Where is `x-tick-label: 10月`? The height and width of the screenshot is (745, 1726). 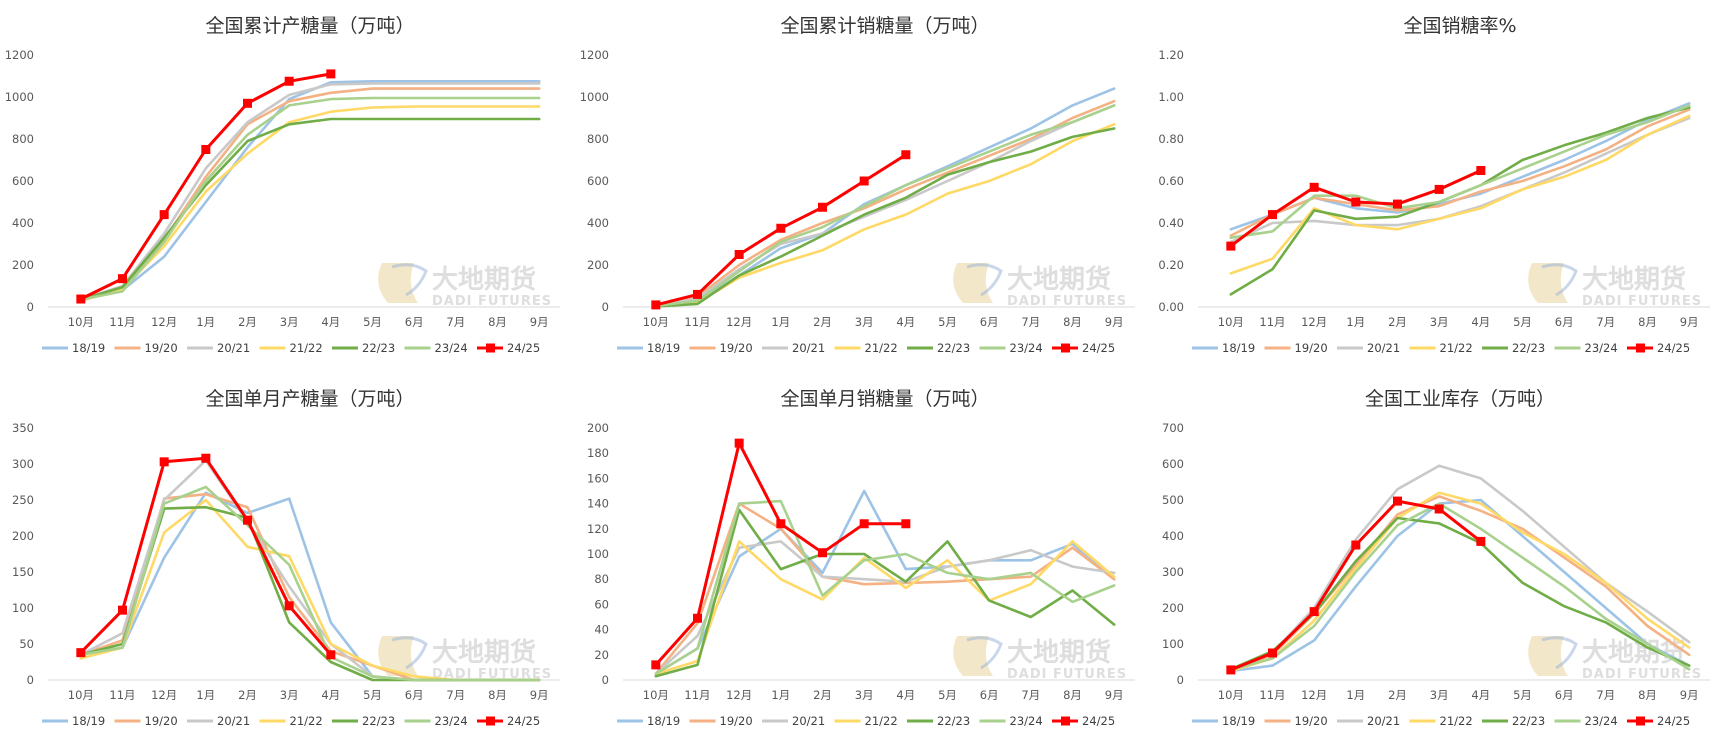 x-tick-label: 10月 is located at coordinates (81, 322).